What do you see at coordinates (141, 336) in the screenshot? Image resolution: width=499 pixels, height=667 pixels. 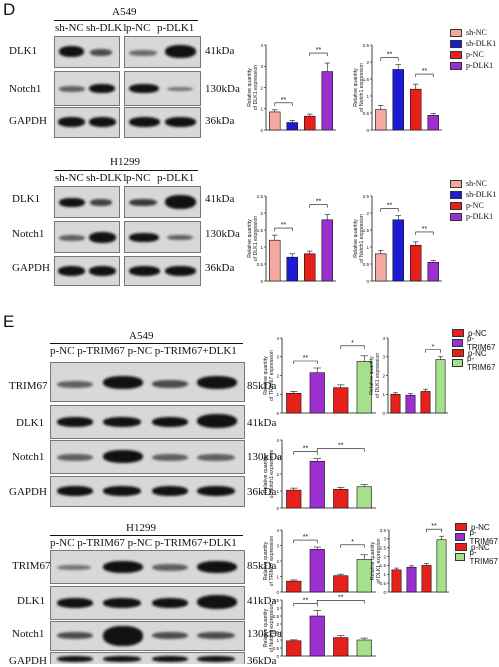 I see `cell-line-title: A549` at bounding box center [141, 336].